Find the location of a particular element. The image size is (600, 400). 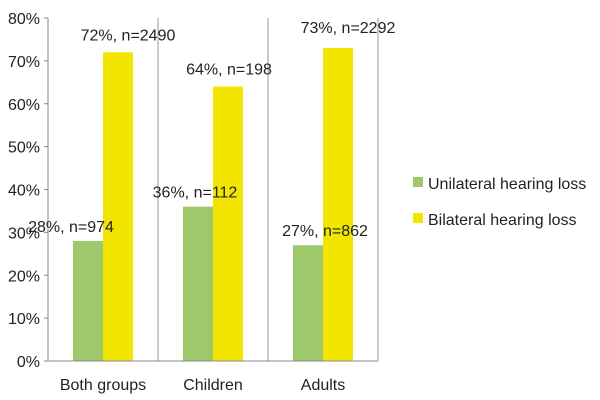

bar-unilateral-adults is located at coordinates (308, 303).